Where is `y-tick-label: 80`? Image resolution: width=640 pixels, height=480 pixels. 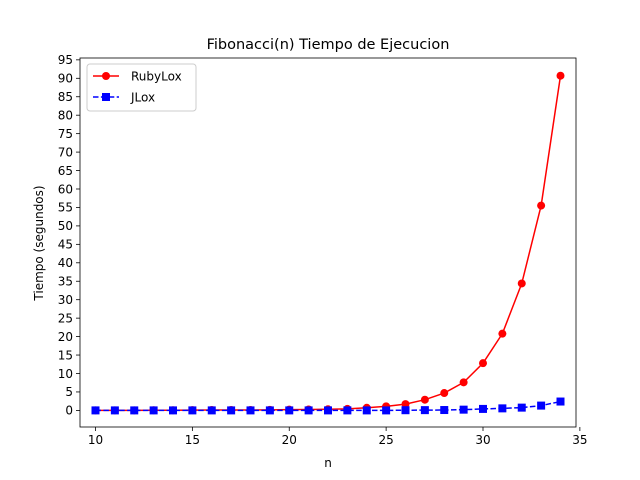 y-tick-label: 80 is located at coordinates (65, 115).